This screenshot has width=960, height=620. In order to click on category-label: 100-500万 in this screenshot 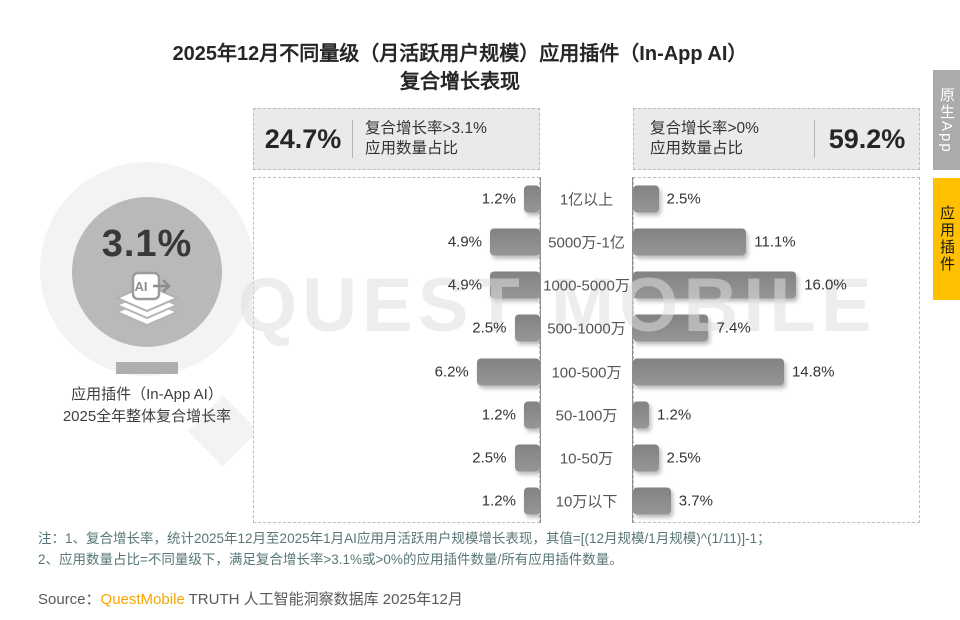, I will do `click(586, 373)`.